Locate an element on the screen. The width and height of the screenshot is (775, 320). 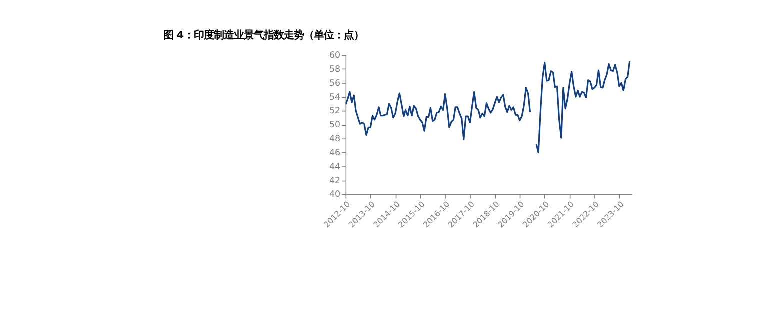
y-tick-label: 52 is located at coordinates (335, 111).